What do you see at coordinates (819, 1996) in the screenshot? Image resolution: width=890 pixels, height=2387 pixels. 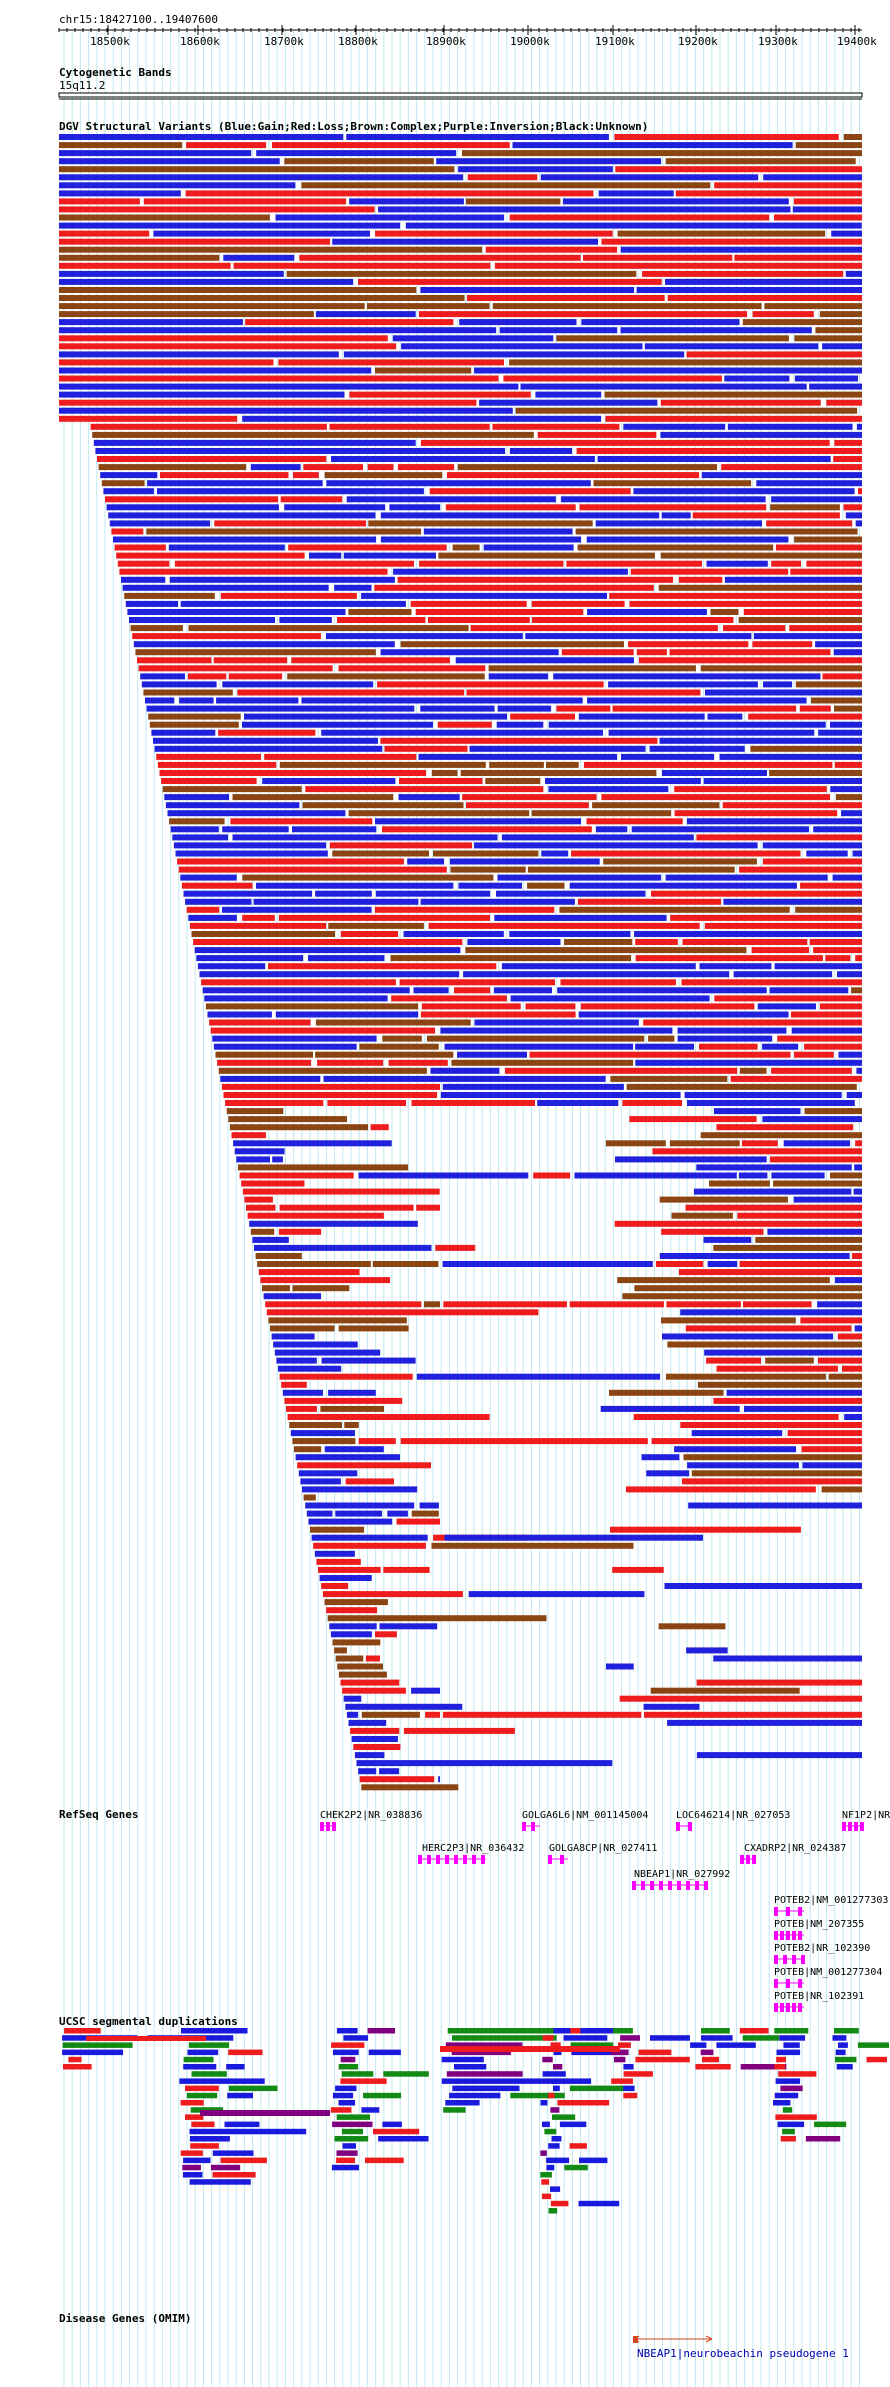 I see `refseq-gene-label: POTEB|NR_102391` at bounding box center [819, 1996].